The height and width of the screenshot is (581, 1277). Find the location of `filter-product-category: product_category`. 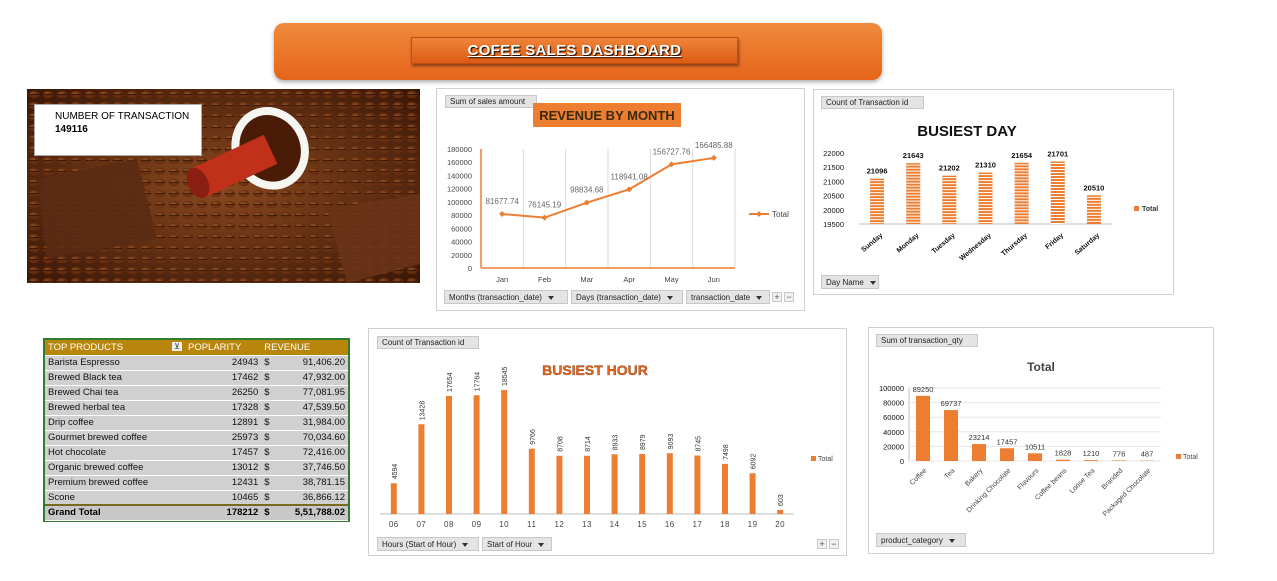

filter-product-category: product_category is located at coordinates (921, 540).